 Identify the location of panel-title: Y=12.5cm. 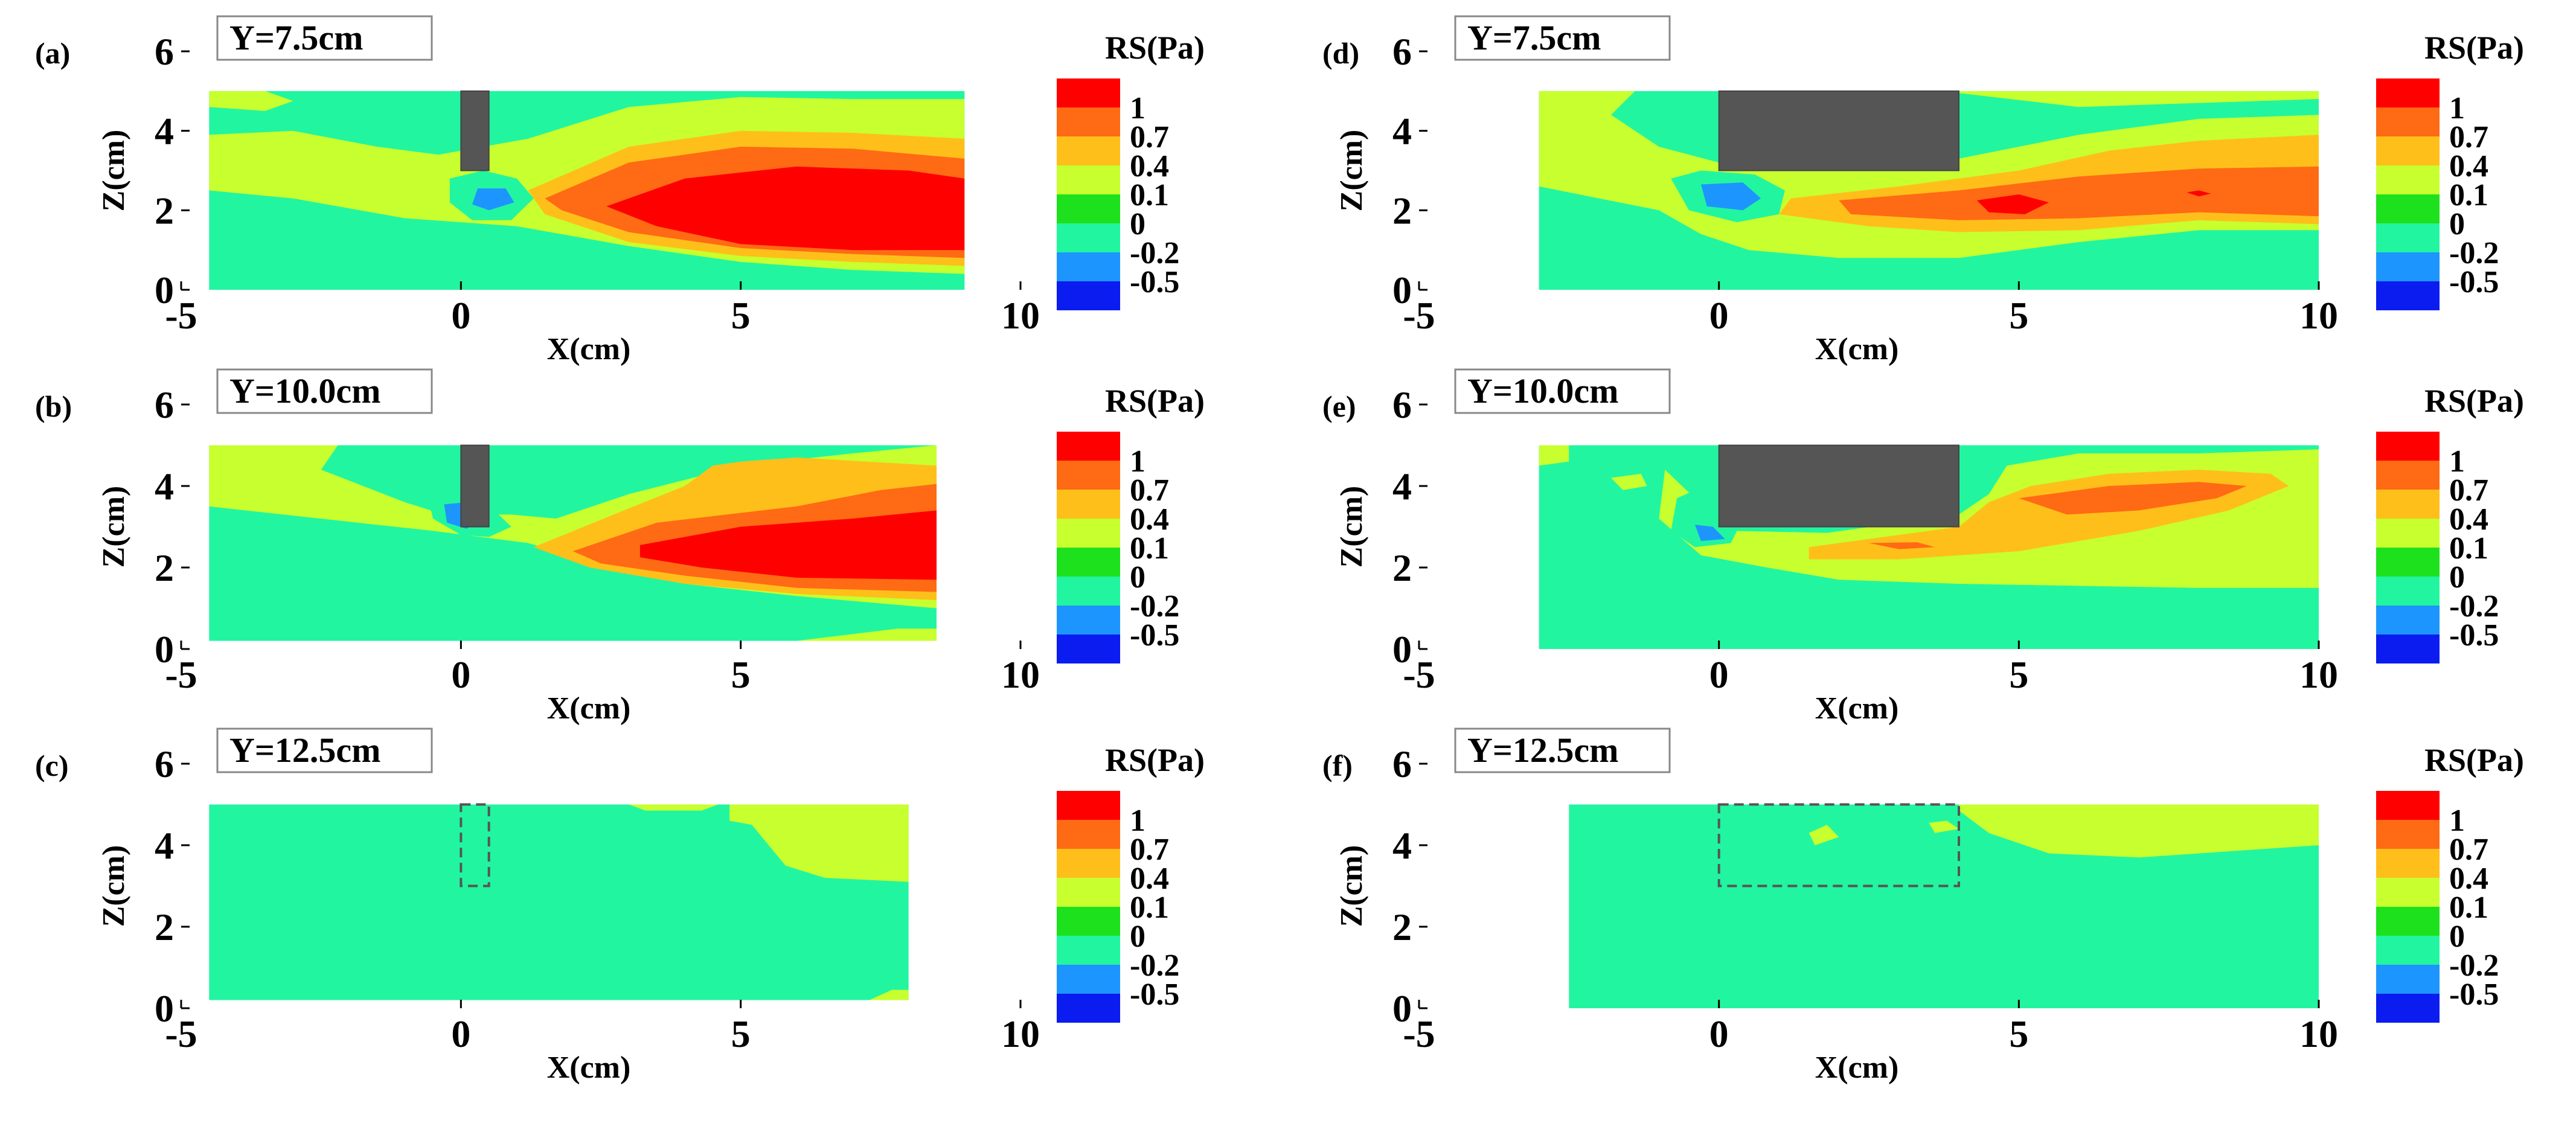
(305, 750).